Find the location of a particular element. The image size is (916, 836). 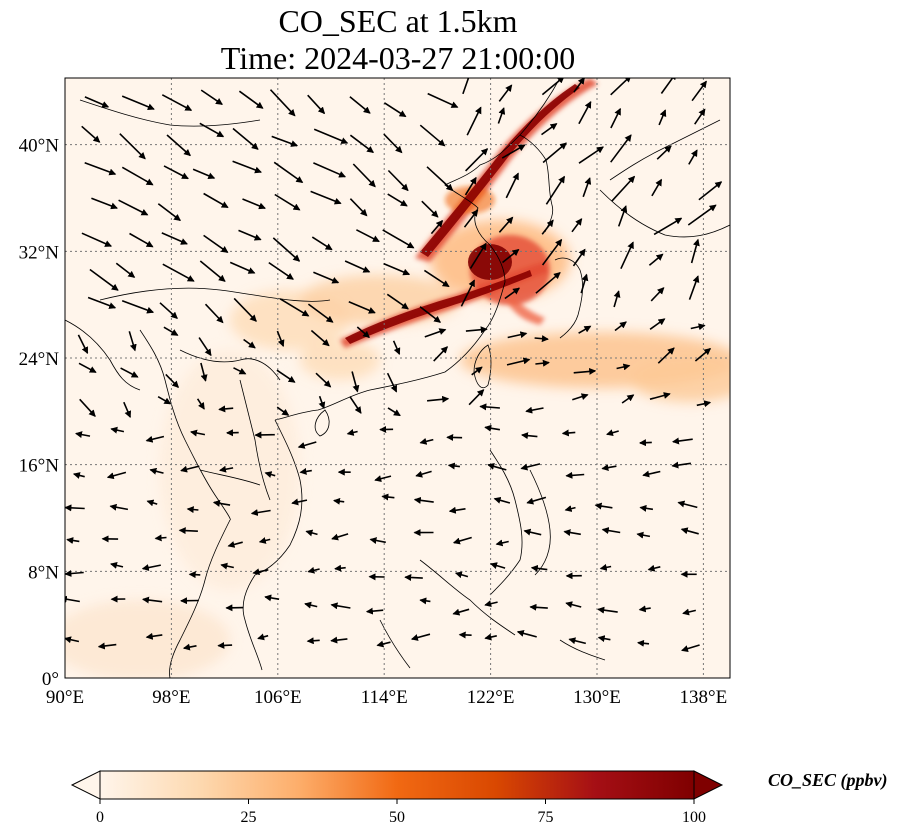

lon-tick-label-1: 98°E is located at coordinates (171, 697).